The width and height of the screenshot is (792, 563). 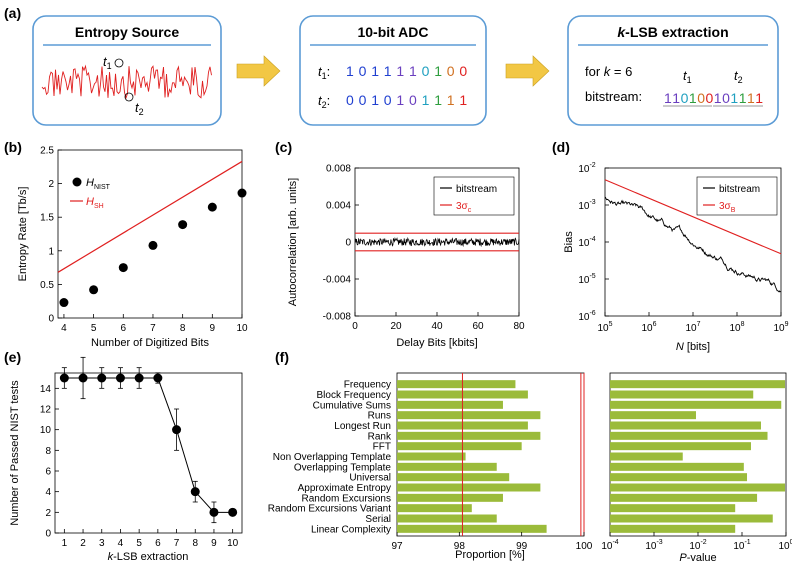 I want to click on x-tick-label: 10⁵, so click(x=604, y=327).